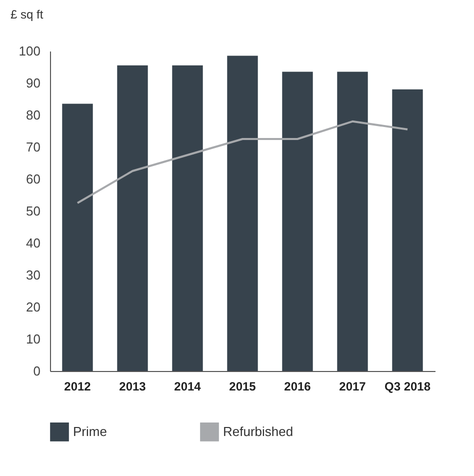  What do you see at coordinates (407, 387) in the screenshot?
I see `x-tick-label: Q3 2018` at bounding box center [407, 387].